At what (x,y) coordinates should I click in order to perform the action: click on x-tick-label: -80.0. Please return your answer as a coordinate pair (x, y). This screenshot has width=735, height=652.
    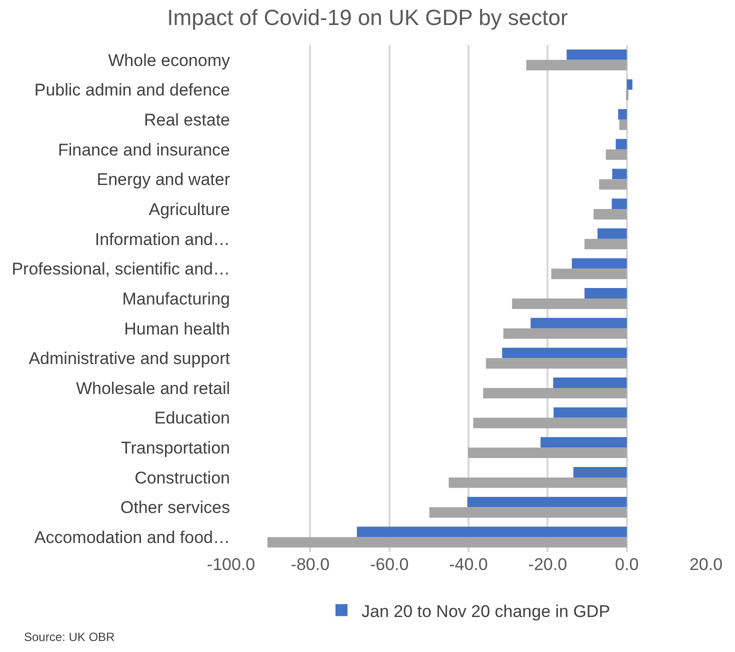
    Looking at the image, I should click on (310, 564).